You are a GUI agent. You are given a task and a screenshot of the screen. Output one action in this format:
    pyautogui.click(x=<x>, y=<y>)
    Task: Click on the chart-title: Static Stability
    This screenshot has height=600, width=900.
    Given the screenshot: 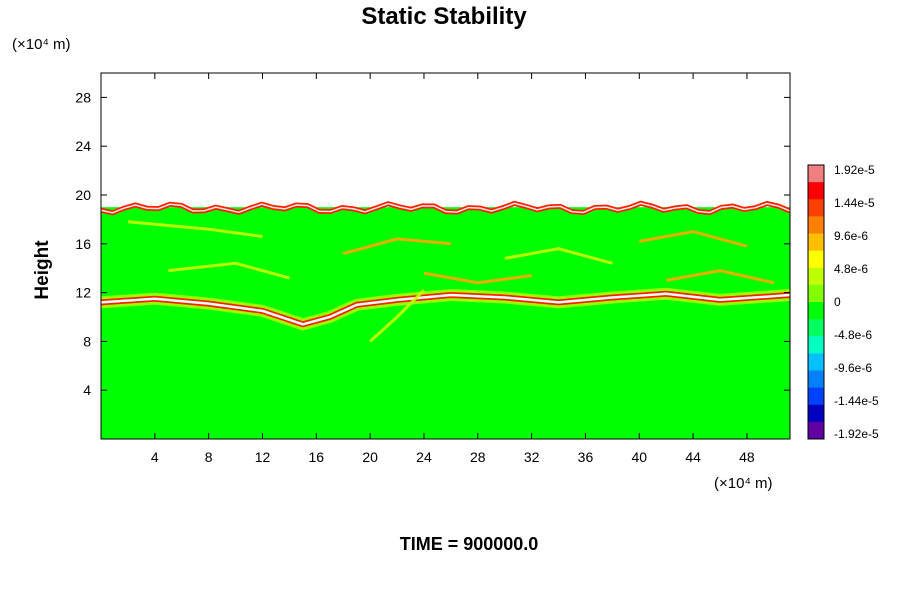 What is the action you would take?
    pyautogui.click(x=444, y=16)
    